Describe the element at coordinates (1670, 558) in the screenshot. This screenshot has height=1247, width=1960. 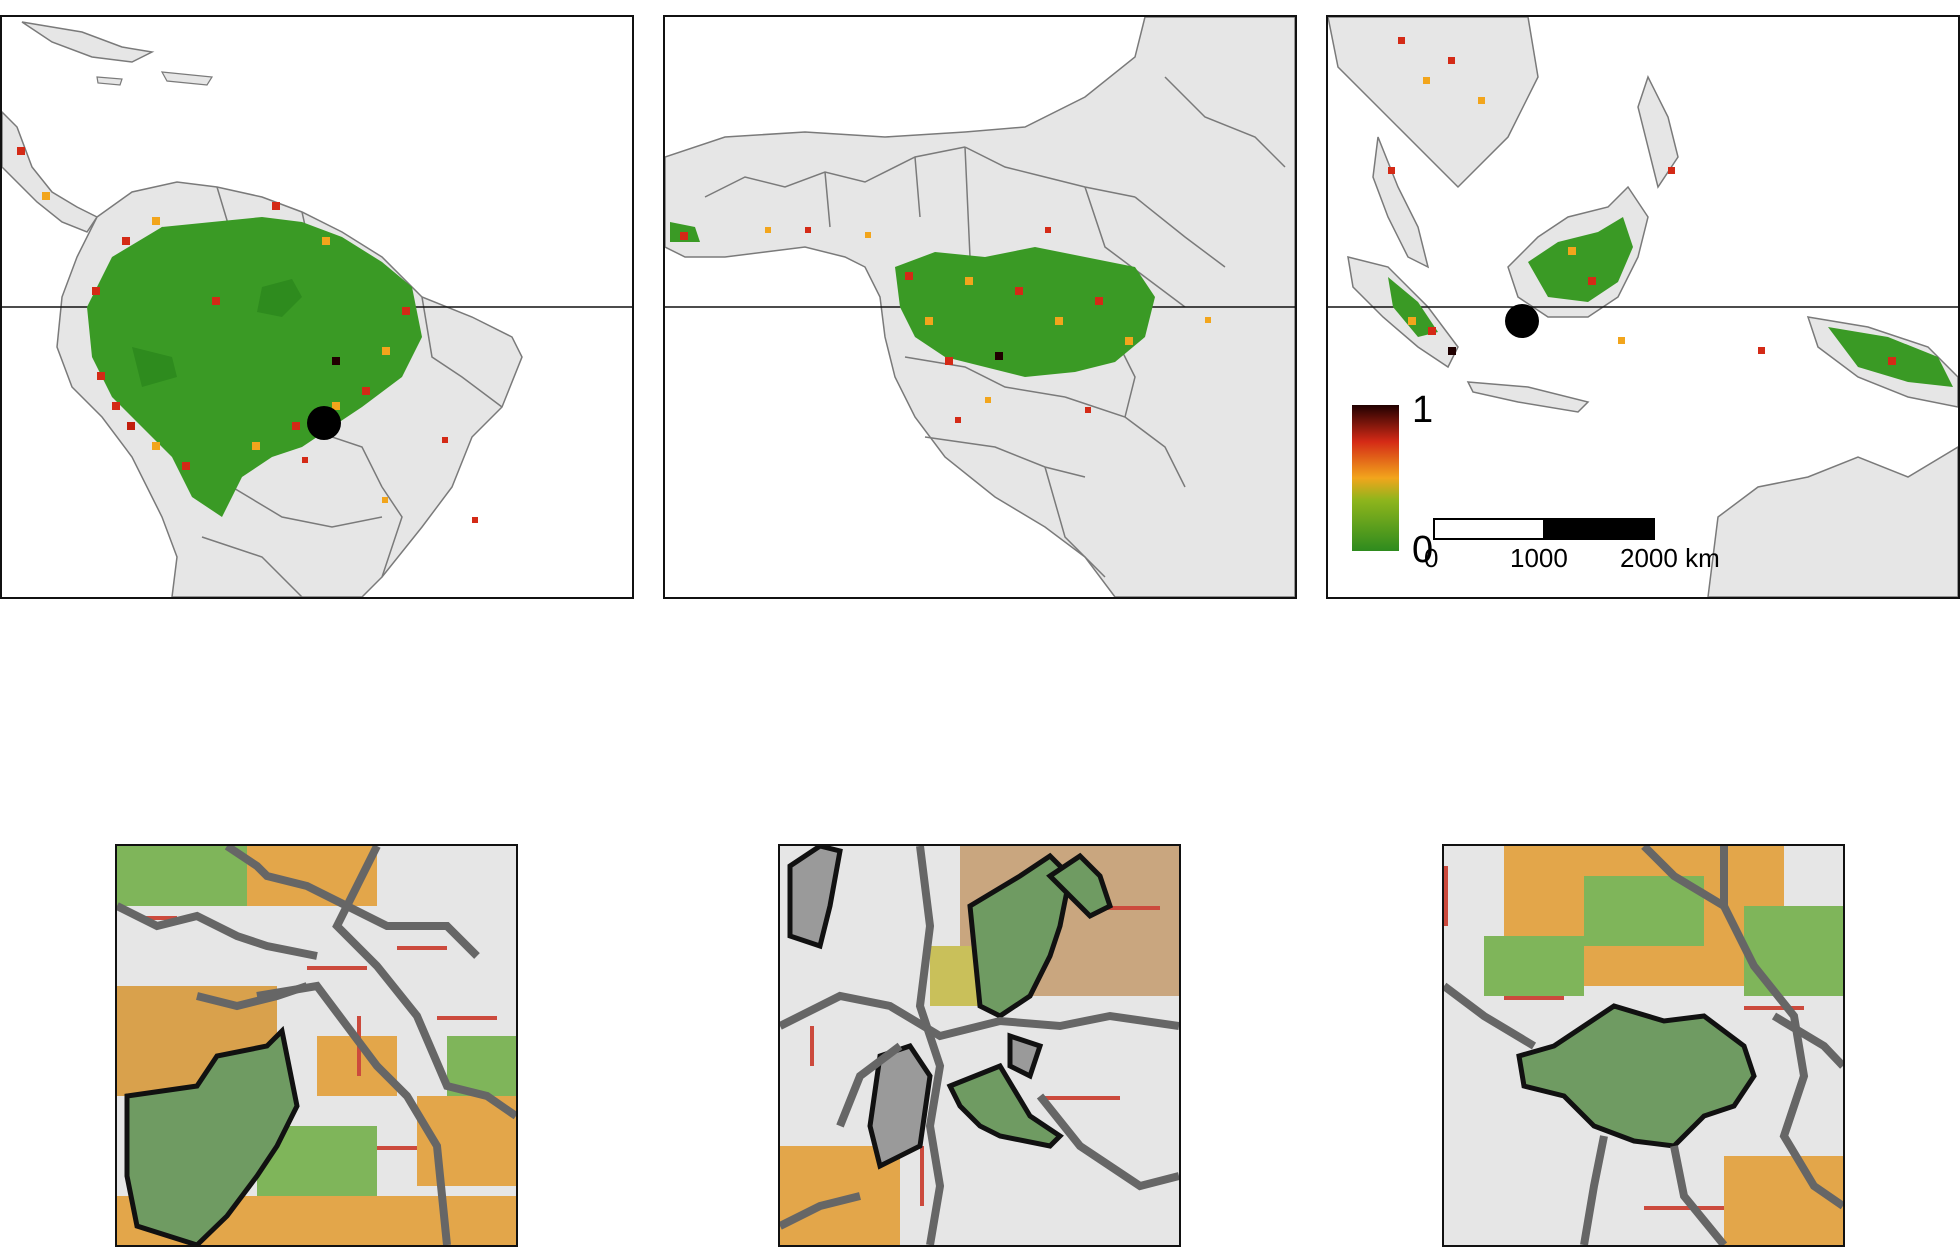
I see `scale-label-2000: 2000 km` at that location.